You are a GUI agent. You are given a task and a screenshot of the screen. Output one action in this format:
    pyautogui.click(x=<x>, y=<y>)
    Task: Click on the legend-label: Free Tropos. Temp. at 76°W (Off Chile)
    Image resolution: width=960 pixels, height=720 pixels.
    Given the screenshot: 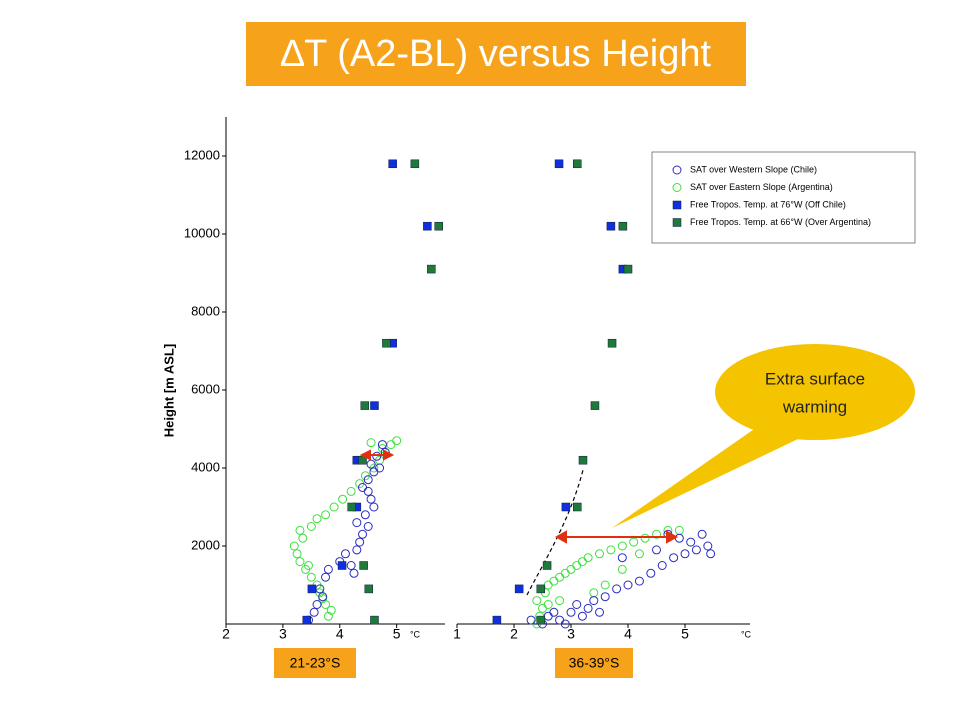 What is the action you would take?
    pyautogui.click(x=768, y=204)
    